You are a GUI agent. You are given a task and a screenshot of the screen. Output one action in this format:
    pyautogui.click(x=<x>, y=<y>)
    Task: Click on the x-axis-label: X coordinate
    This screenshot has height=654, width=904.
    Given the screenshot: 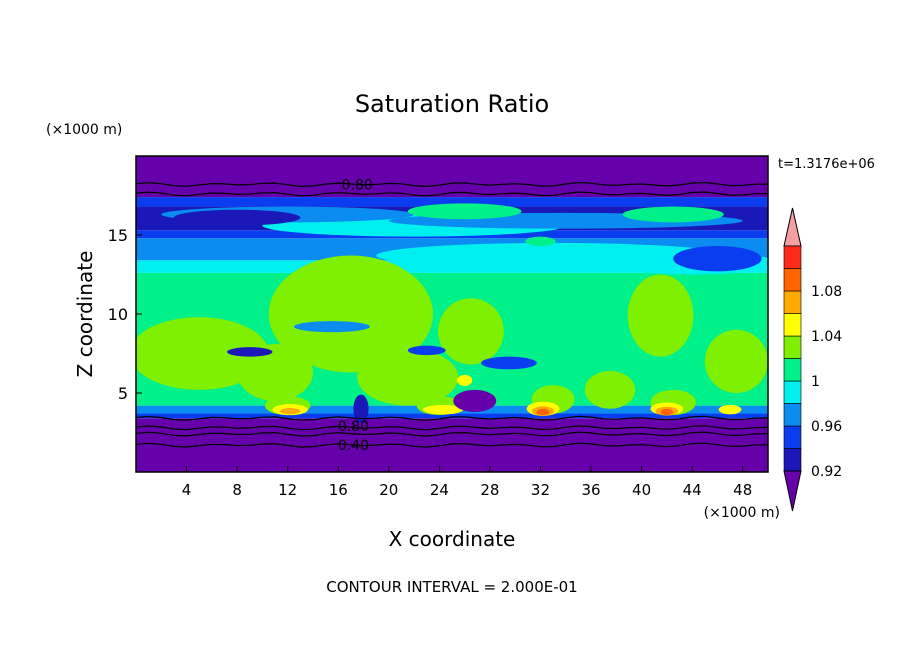 What is the action you would take?
    pyautogui.click(x=452, y=539)
    